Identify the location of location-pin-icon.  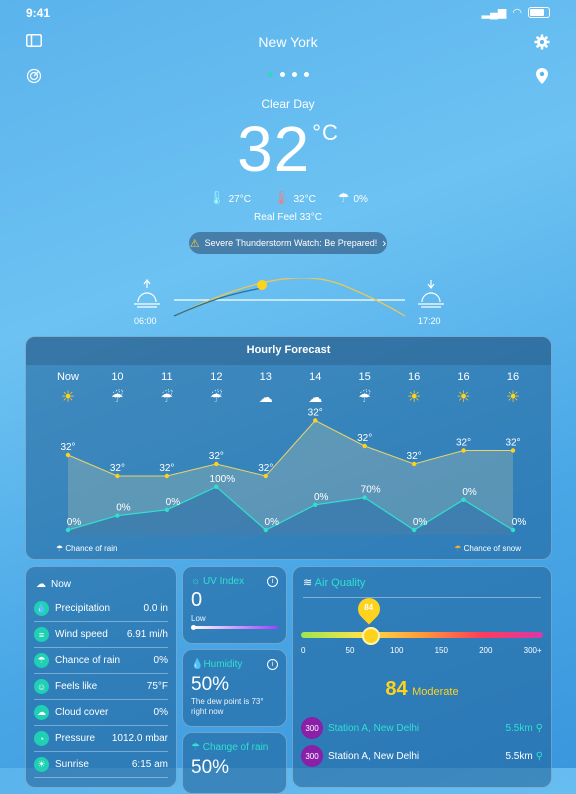
(542, 78).